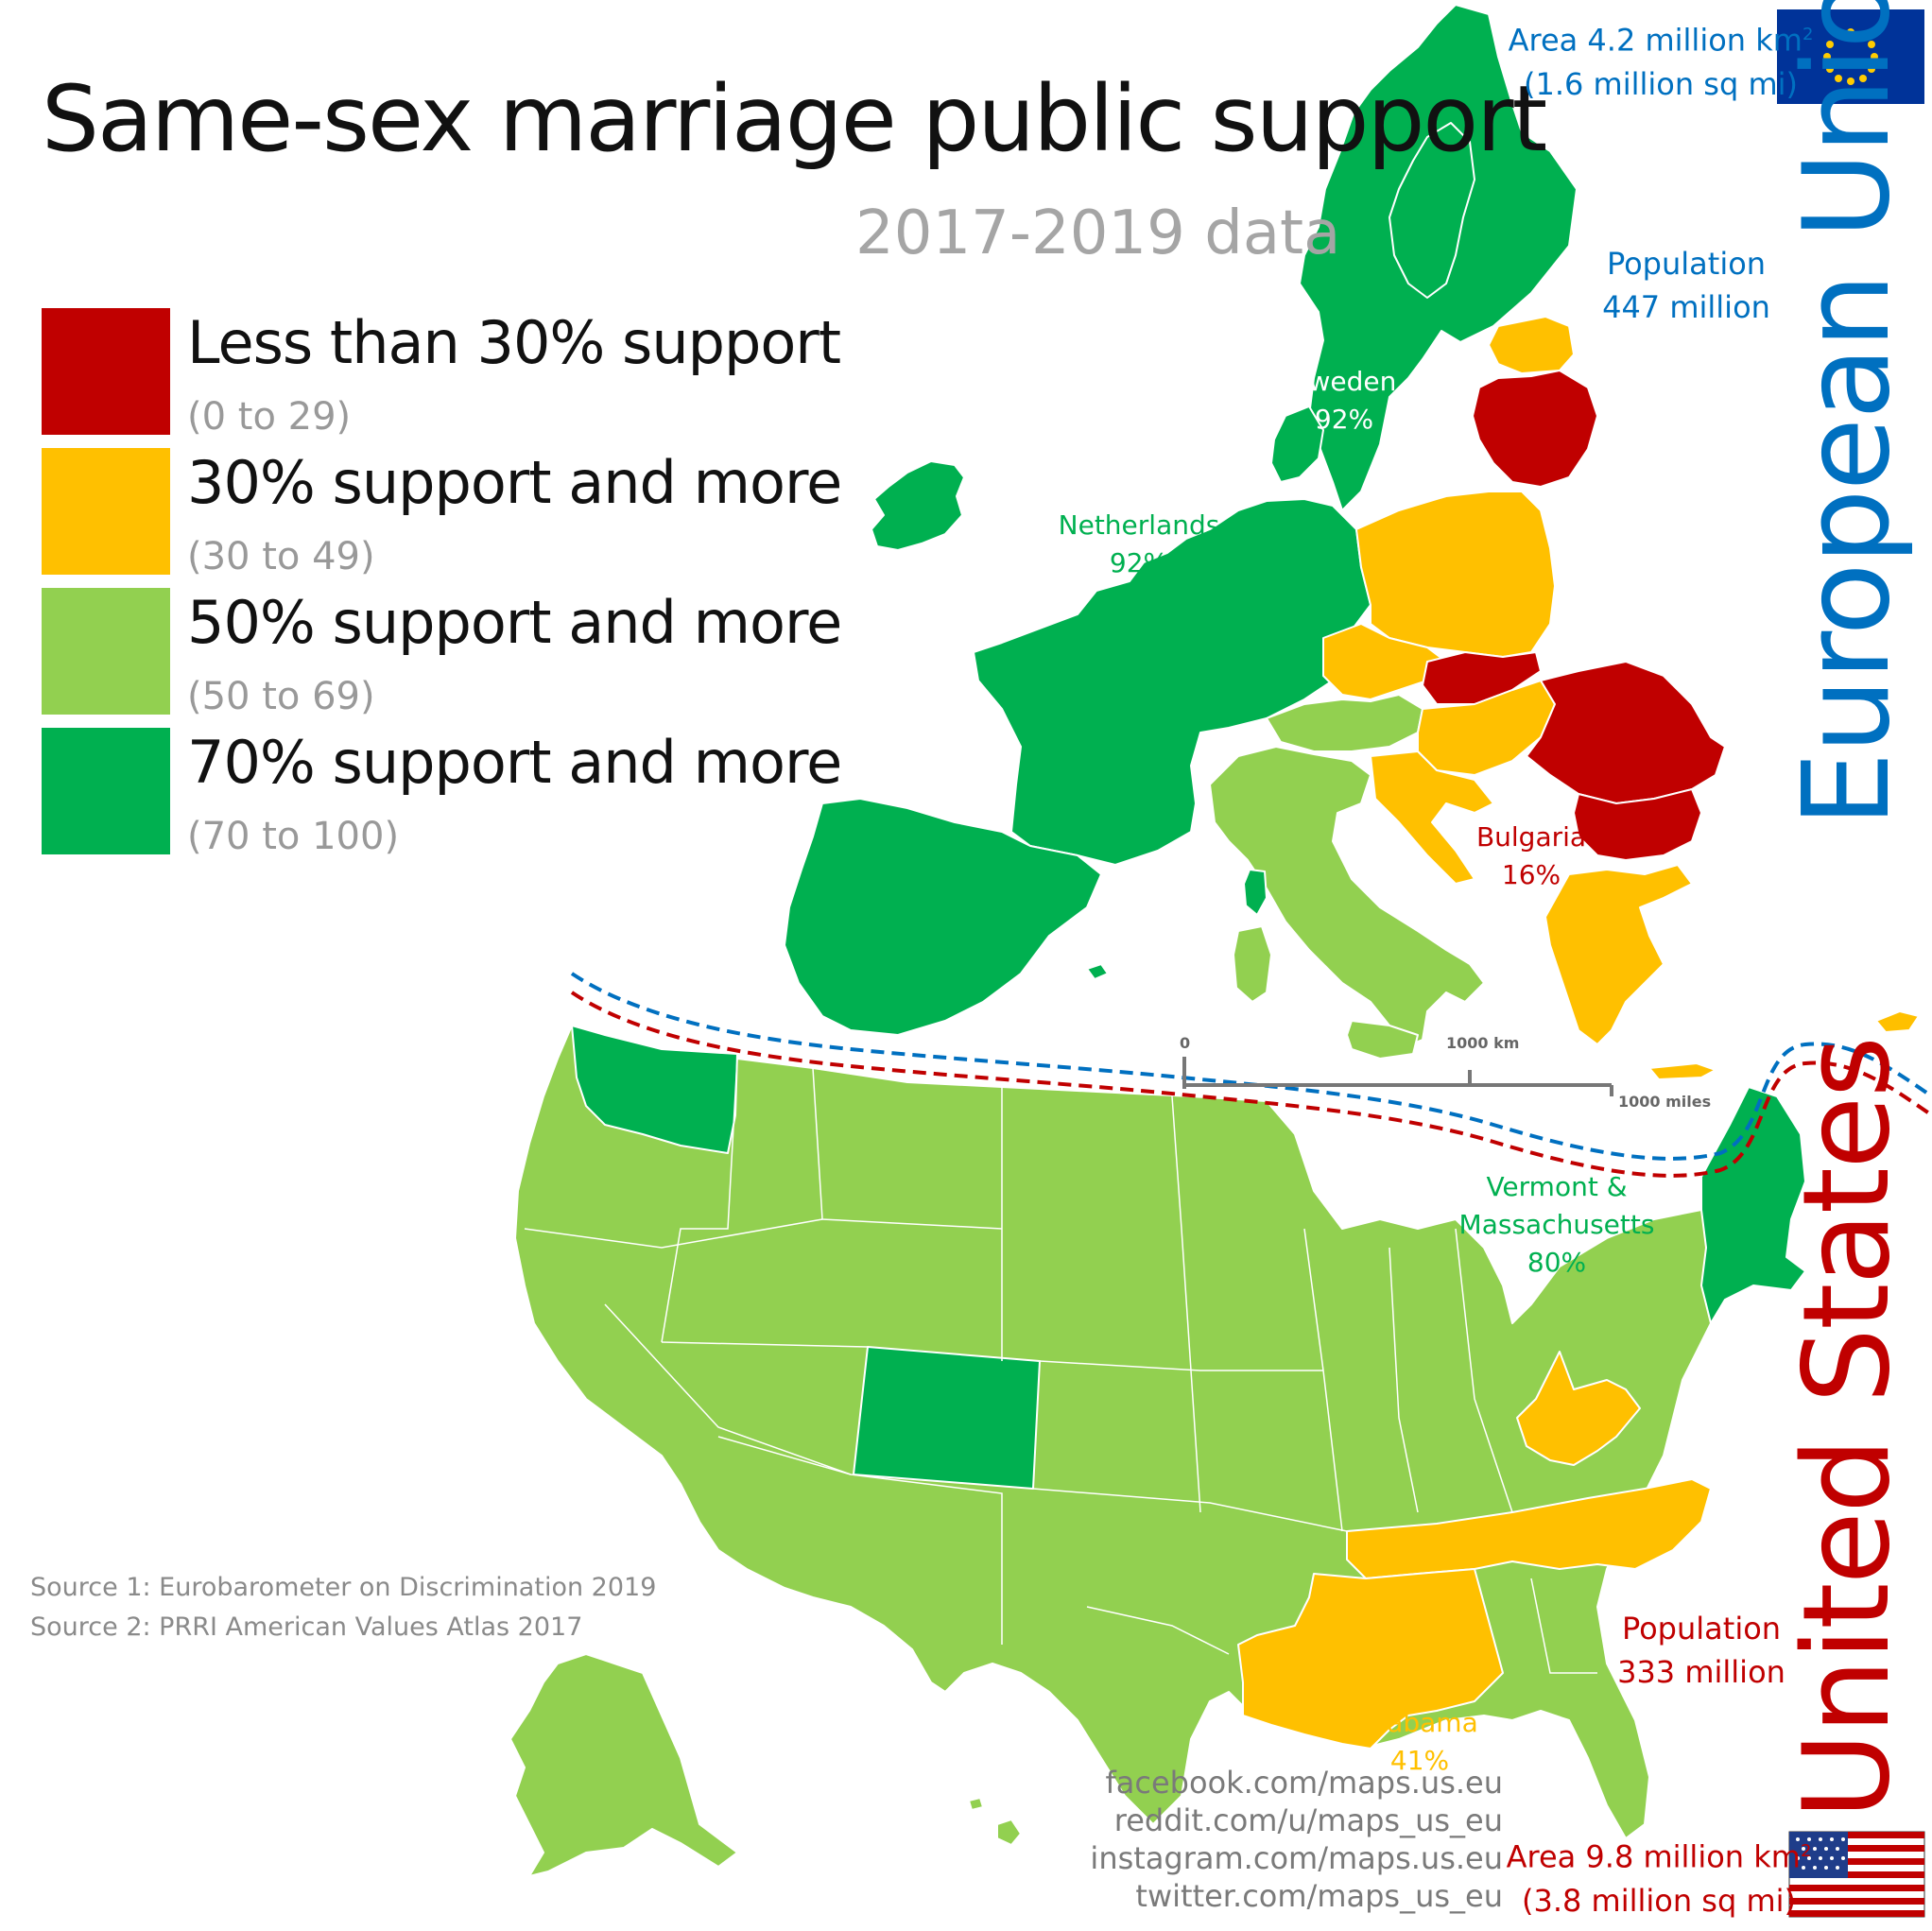  What do you see at coordinates (1098, 971) in the screenshot?
I see `island-balearic` at bounding box center [1098, 971].